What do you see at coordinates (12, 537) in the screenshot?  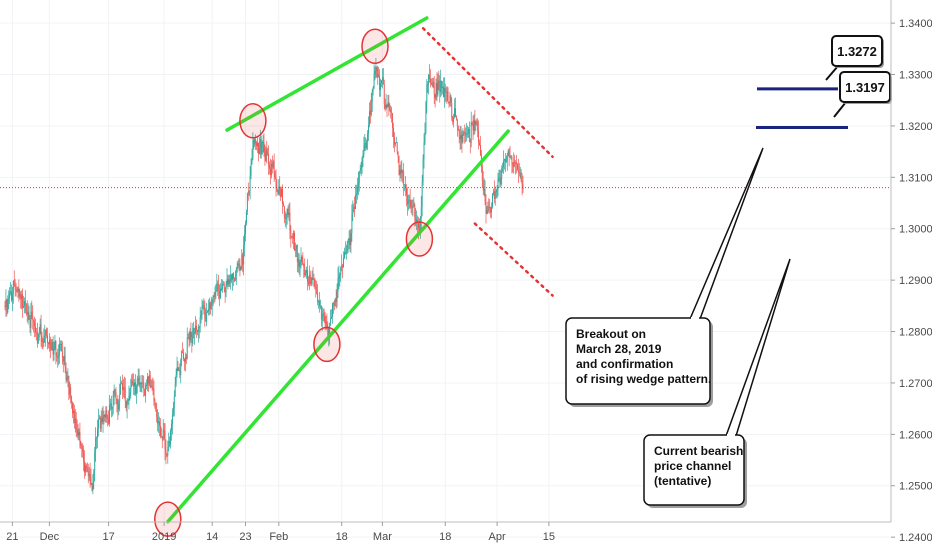 I see `x-tick-label: 21` at bounding box center [12, 537].